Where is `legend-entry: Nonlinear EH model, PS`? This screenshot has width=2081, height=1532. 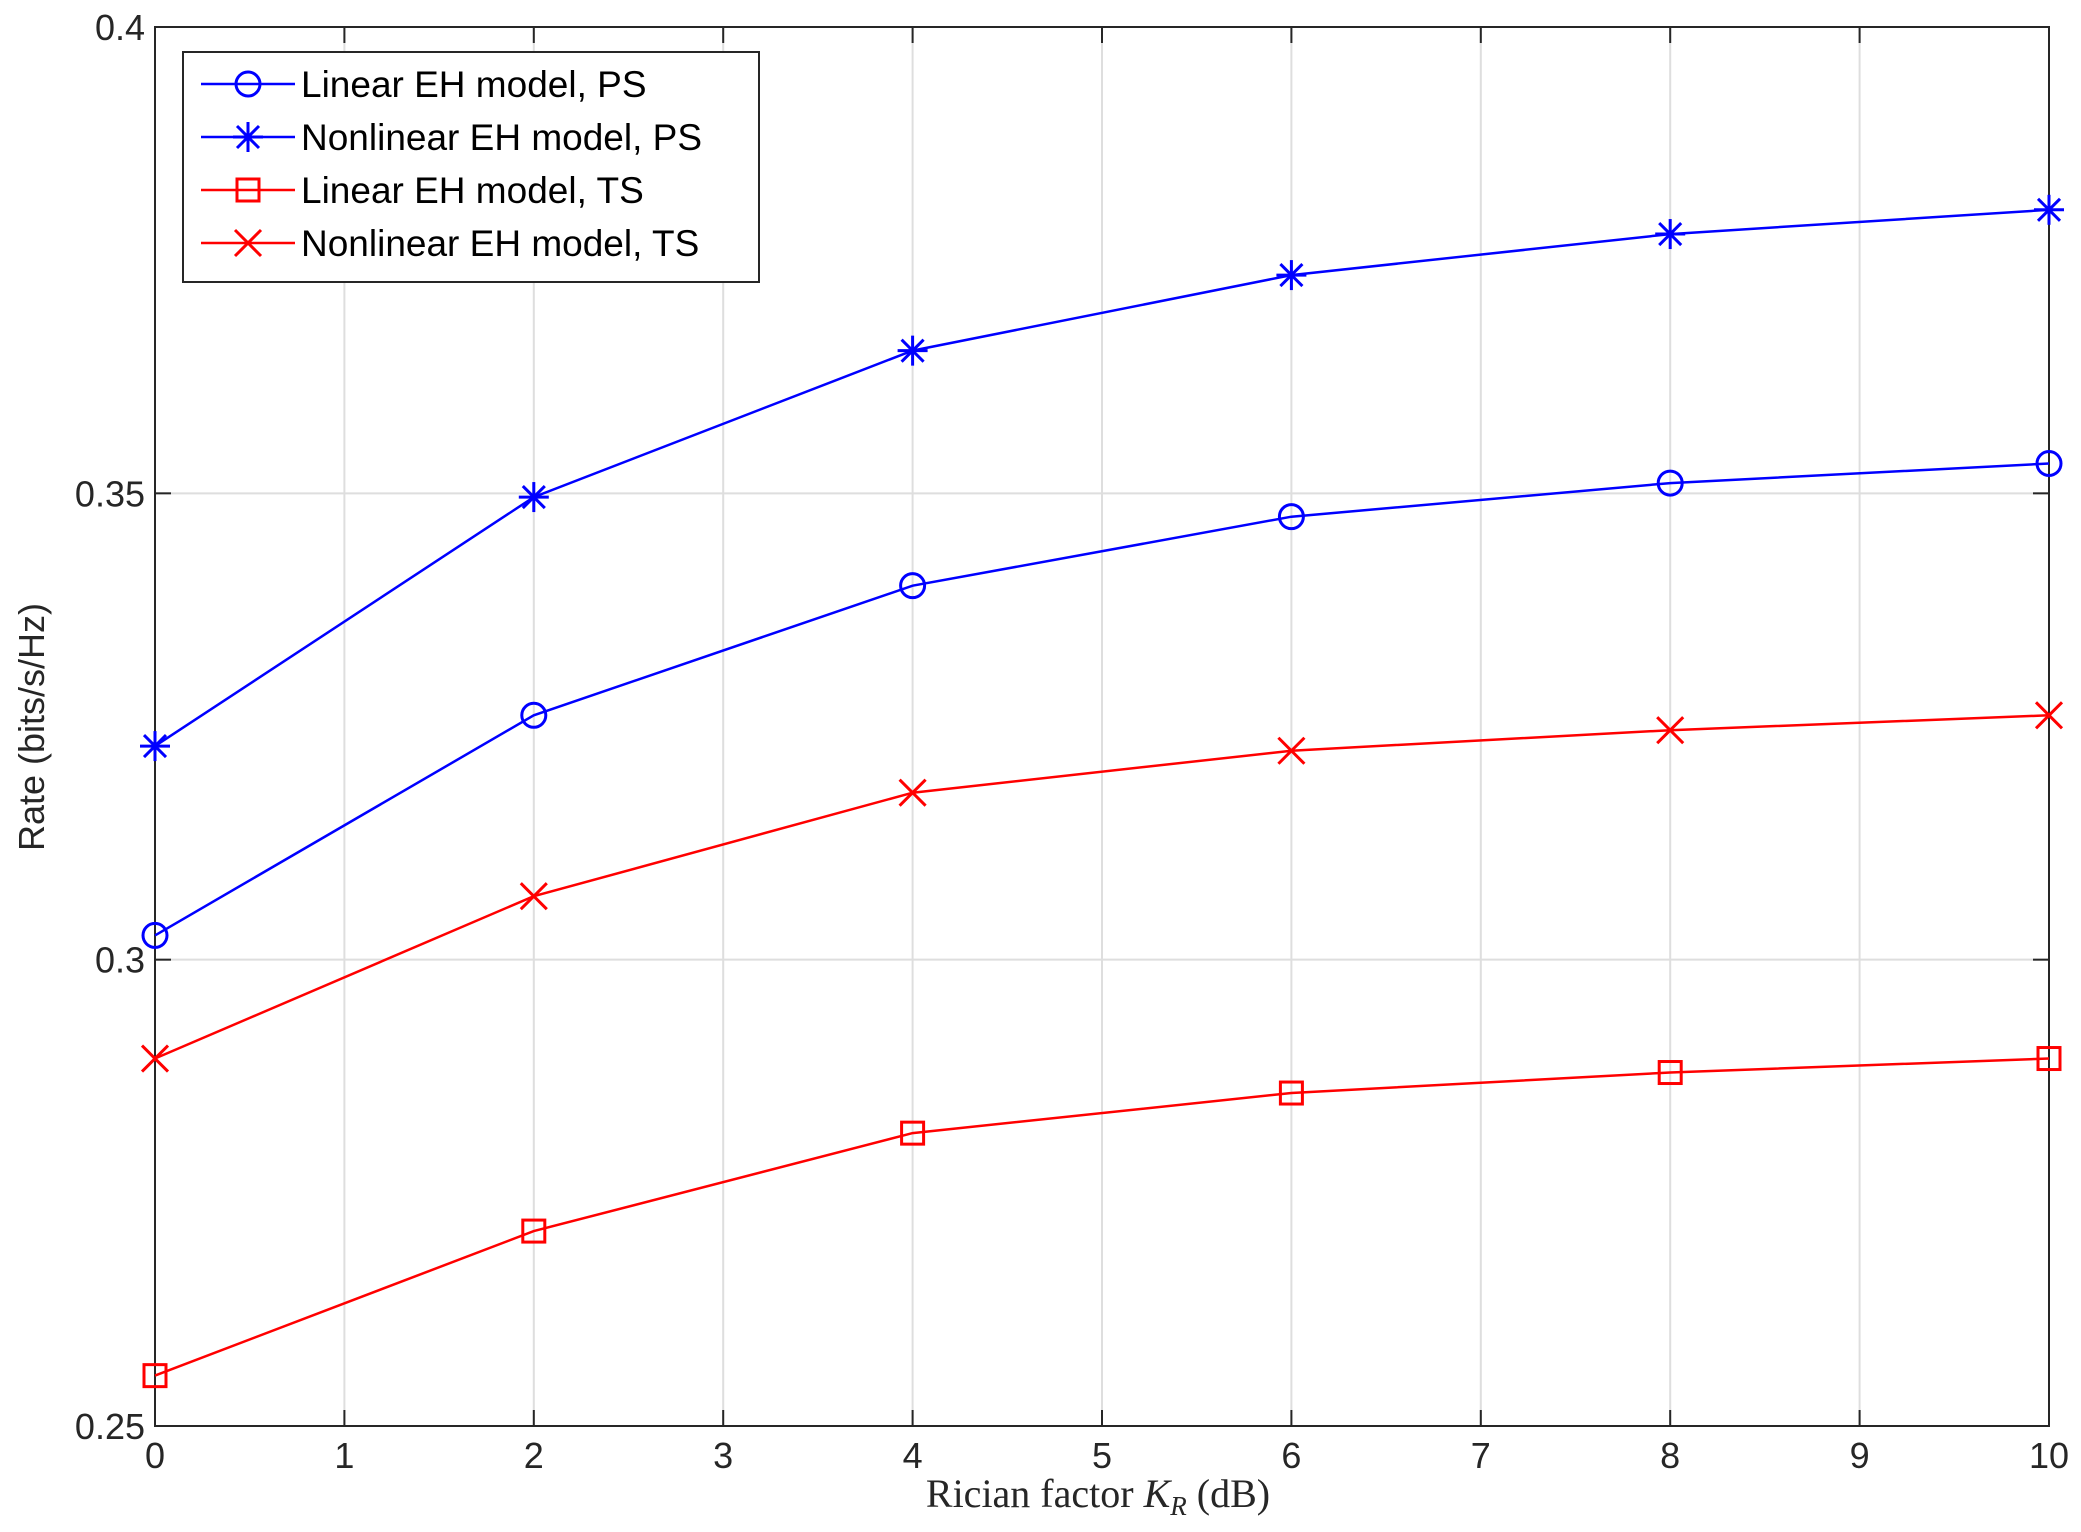 legend-entry: Nonlinear EH model, PS is located at coordinates (451, 137).